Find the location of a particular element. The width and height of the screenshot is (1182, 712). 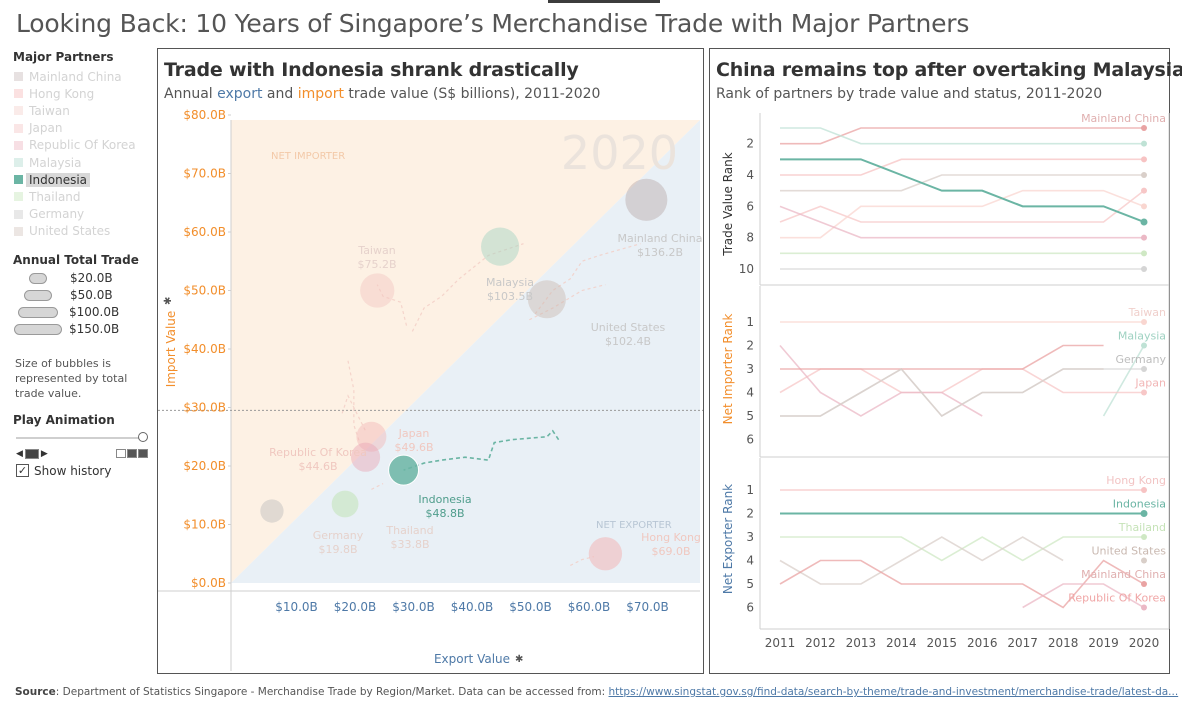

size-pill-icon is located at coordinates (38, 278).